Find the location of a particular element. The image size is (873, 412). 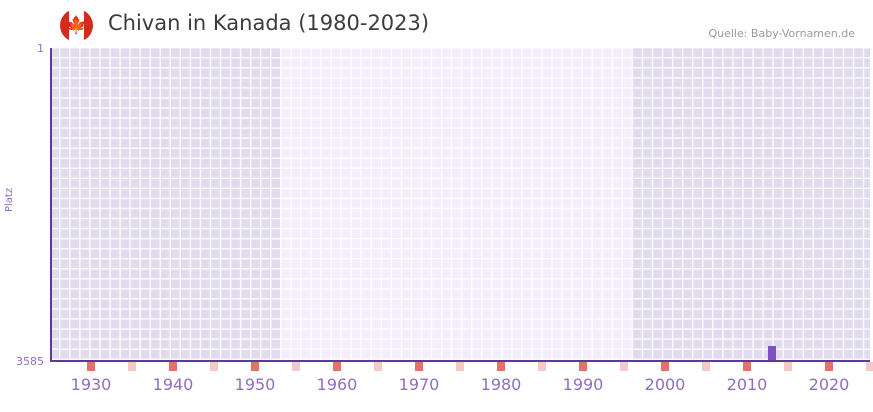

flag-band-right is located at coordinates (88, 25).